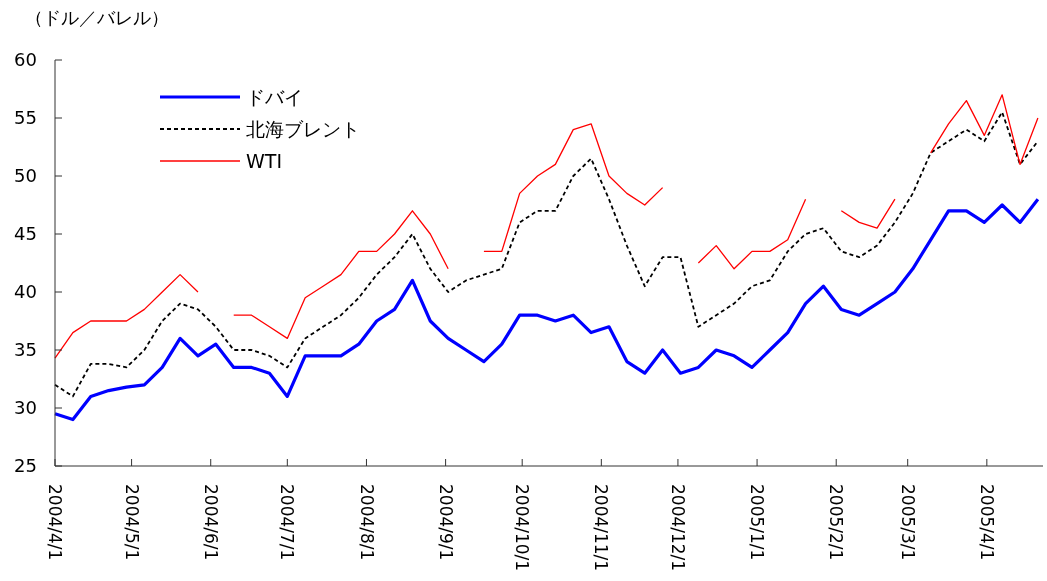 This screenshot has height=581, width=1047. Describe the element at coordinates (303, 128) in the screenshot. I see `legend-label: 北海ブレント` at that location.